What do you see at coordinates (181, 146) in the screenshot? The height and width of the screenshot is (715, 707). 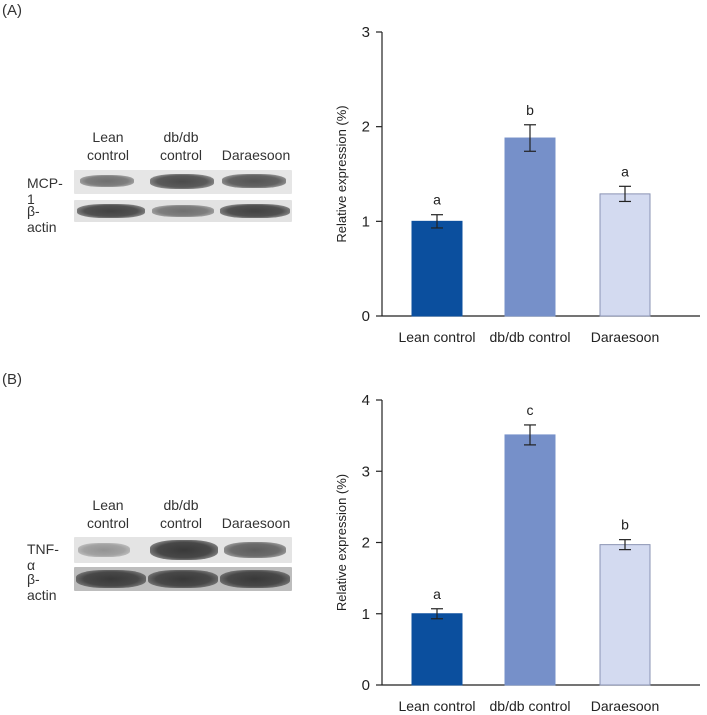 I see `blot-a-lane-2-label: db/db control` at bounding box center [181, 146].